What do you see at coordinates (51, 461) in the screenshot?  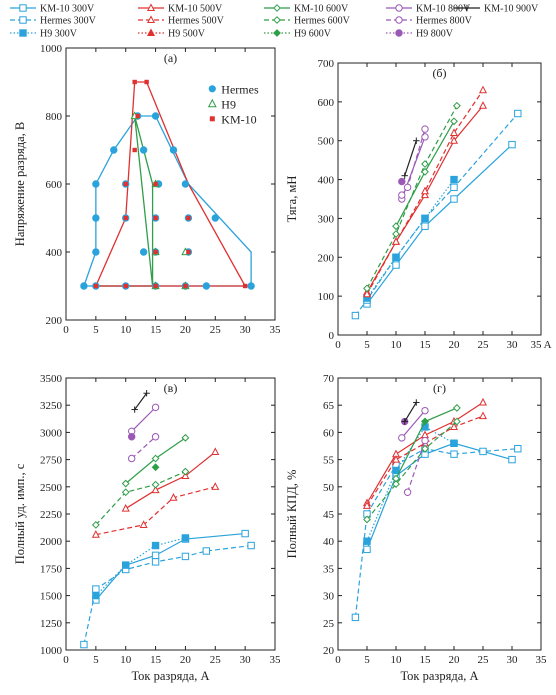 I see `y-tick-label: 2750` at bounding box center [51, 461].